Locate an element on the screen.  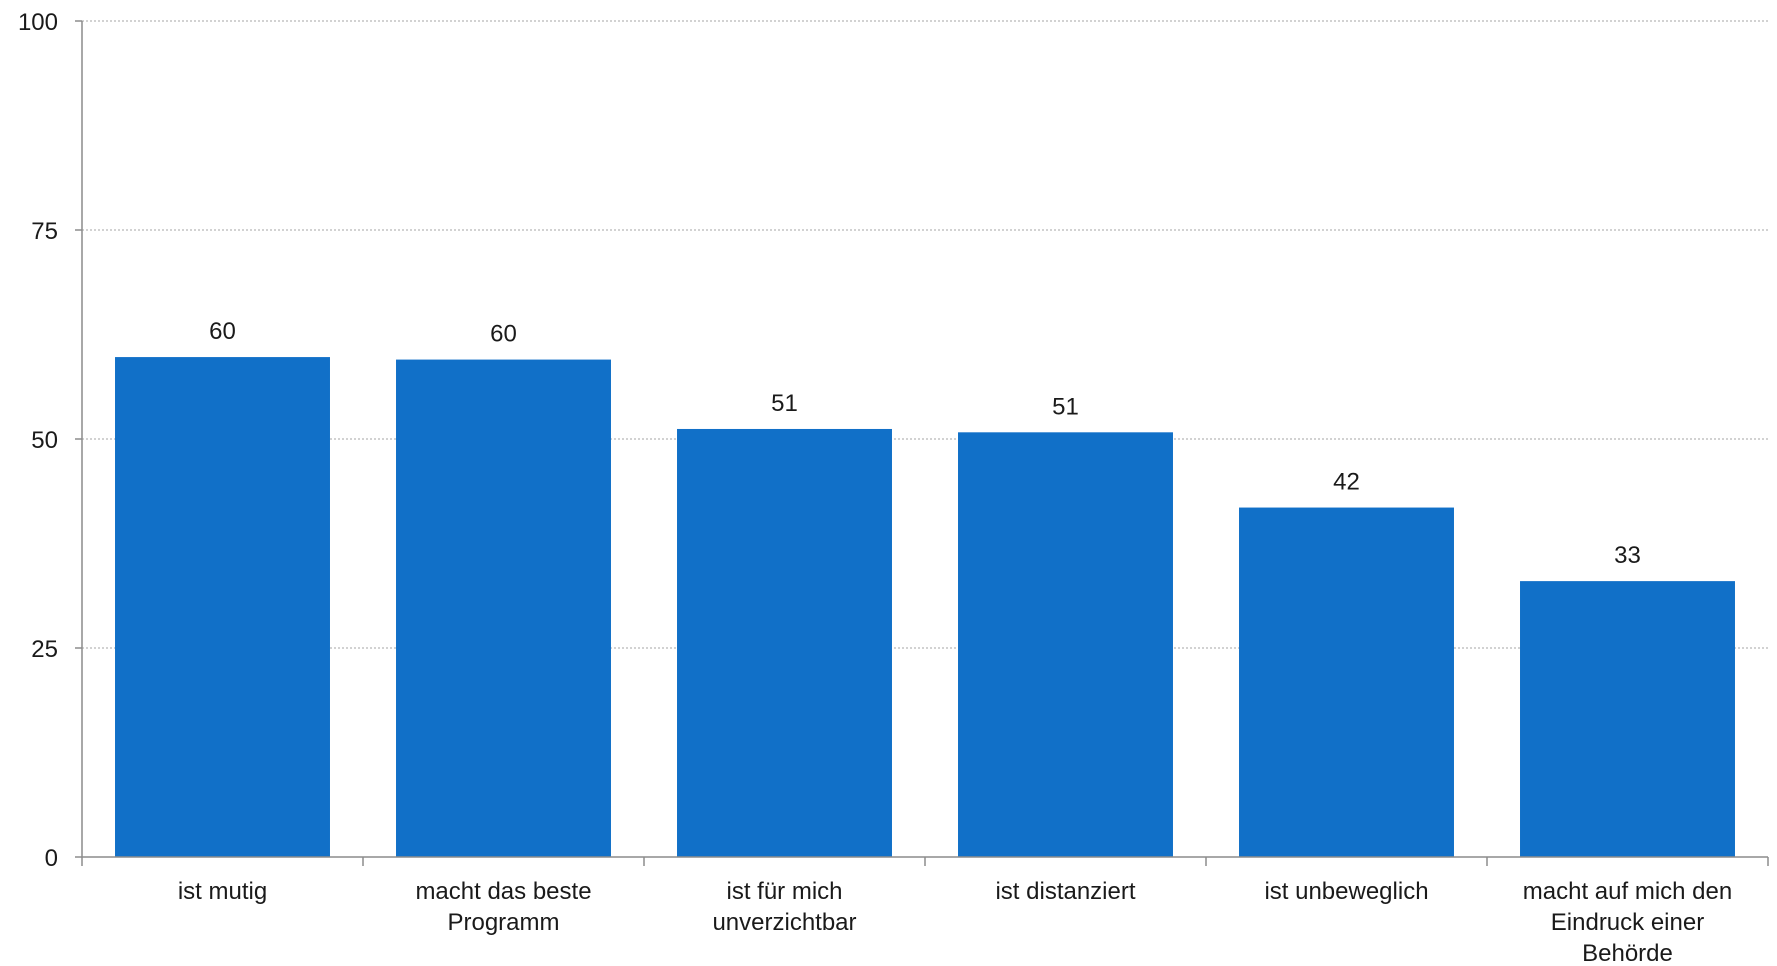
y-tick-label: 50 is located at coordinates (44, 440).